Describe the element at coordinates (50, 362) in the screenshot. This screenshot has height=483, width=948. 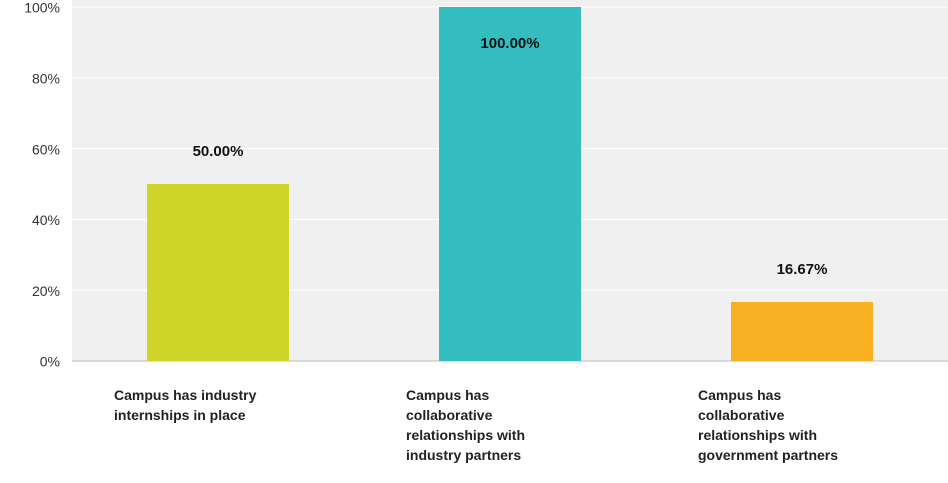
I see `y-tick-label: 0%` at that location.